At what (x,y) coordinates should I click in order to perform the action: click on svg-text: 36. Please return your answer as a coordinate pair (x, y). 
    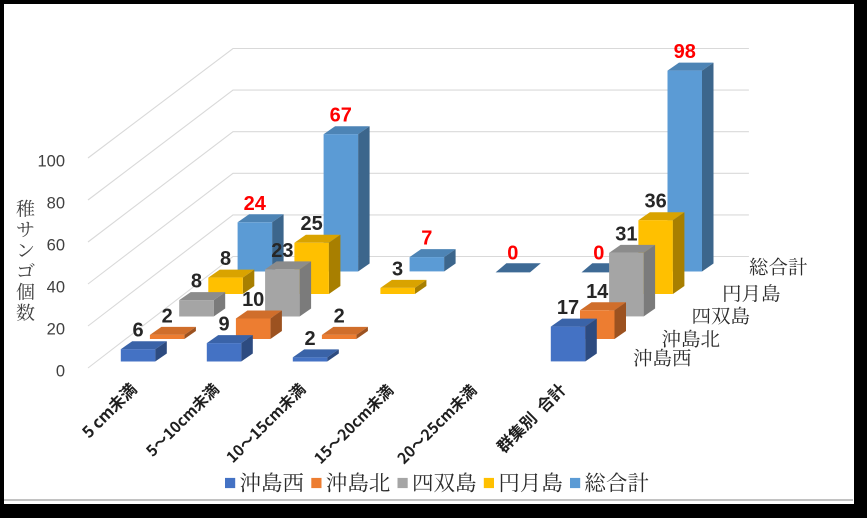
    Looking at the image, I should click on (655, 202).